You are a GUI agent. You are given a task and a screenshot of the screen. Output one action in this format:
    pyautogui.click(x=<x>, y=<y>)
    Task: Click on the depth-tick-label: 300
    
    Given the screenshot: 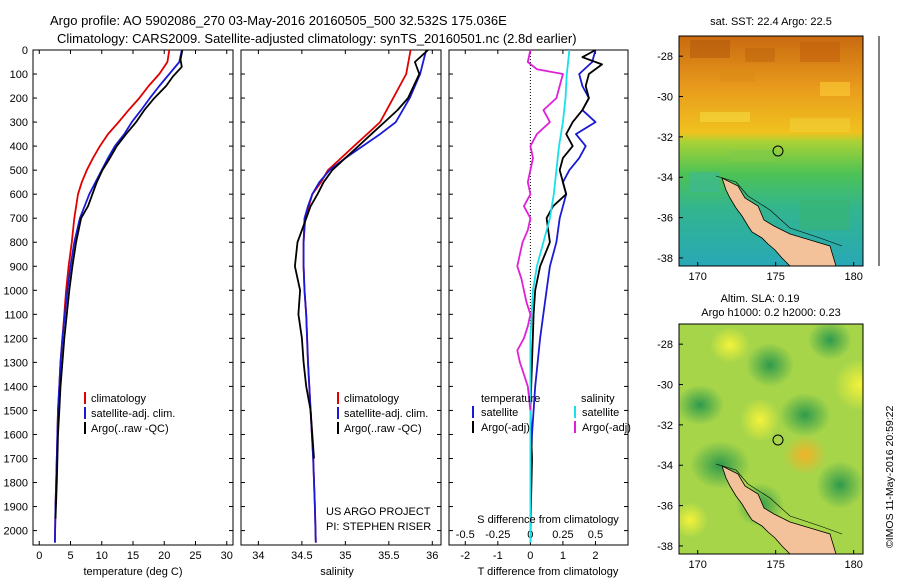 What is the action you would take?
    pyautogui.click(x=19, y=123)
    